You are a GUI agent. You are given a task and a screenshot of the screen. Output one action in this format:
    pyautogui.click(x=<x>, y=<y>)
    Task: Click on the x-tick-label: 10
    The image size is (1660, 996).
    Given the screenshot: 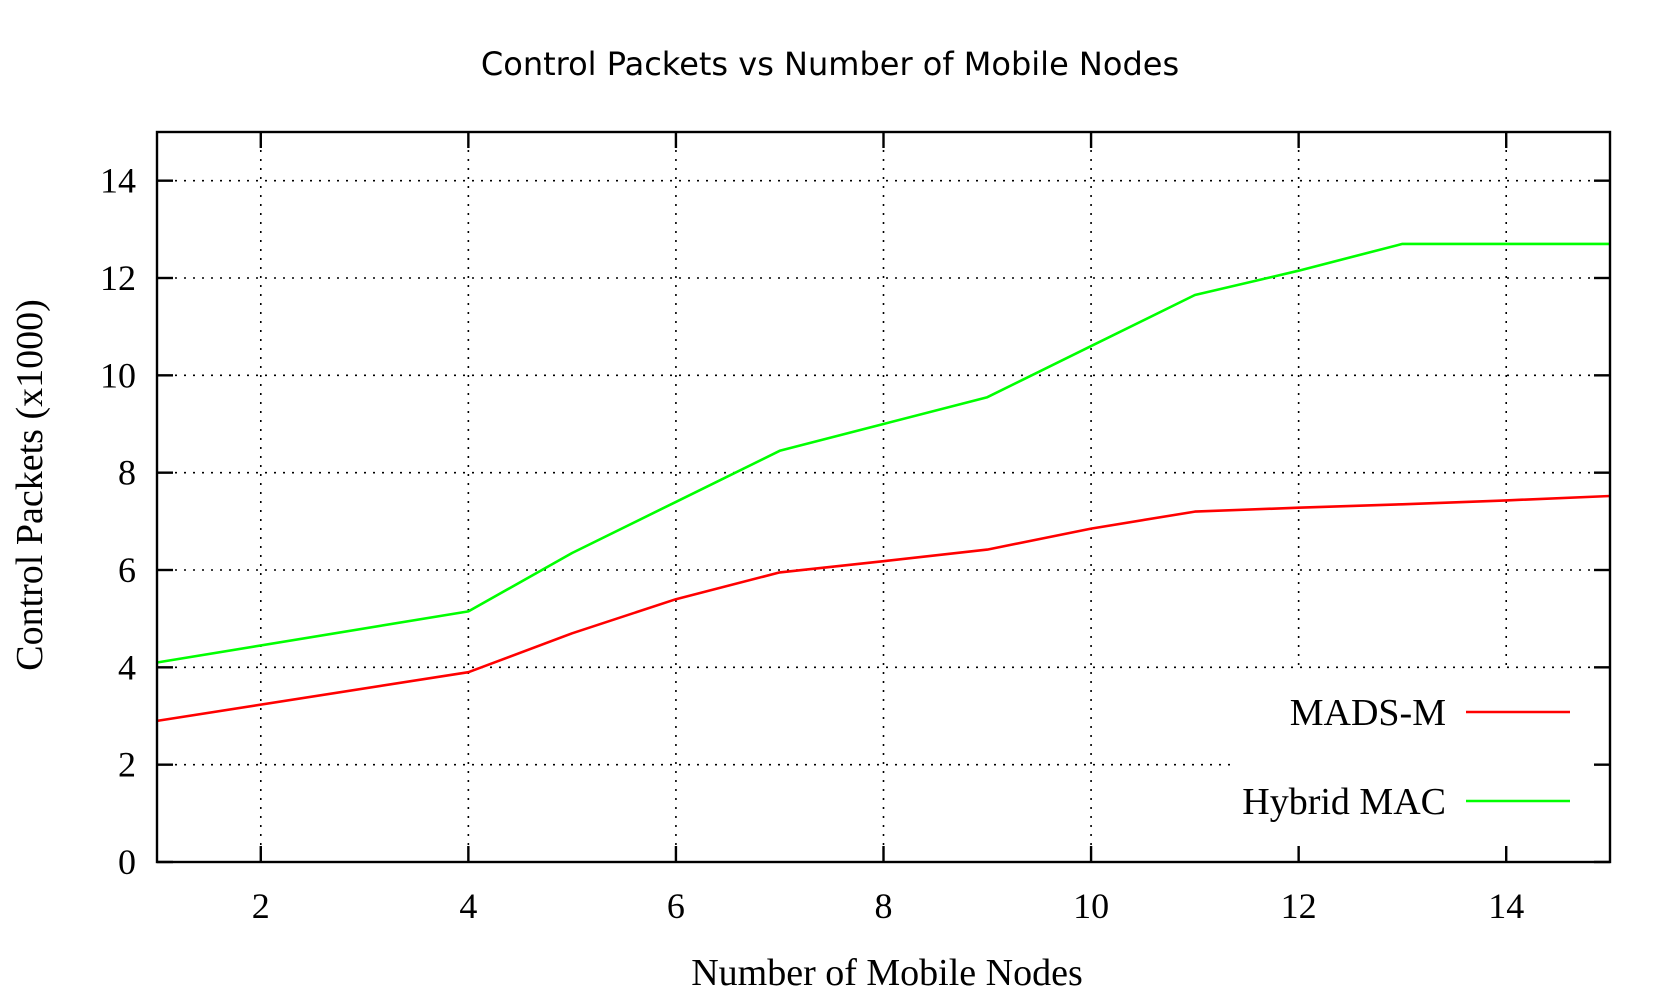 What is the action you would take?
    pyautogui.click(x=1091, y=906)
    